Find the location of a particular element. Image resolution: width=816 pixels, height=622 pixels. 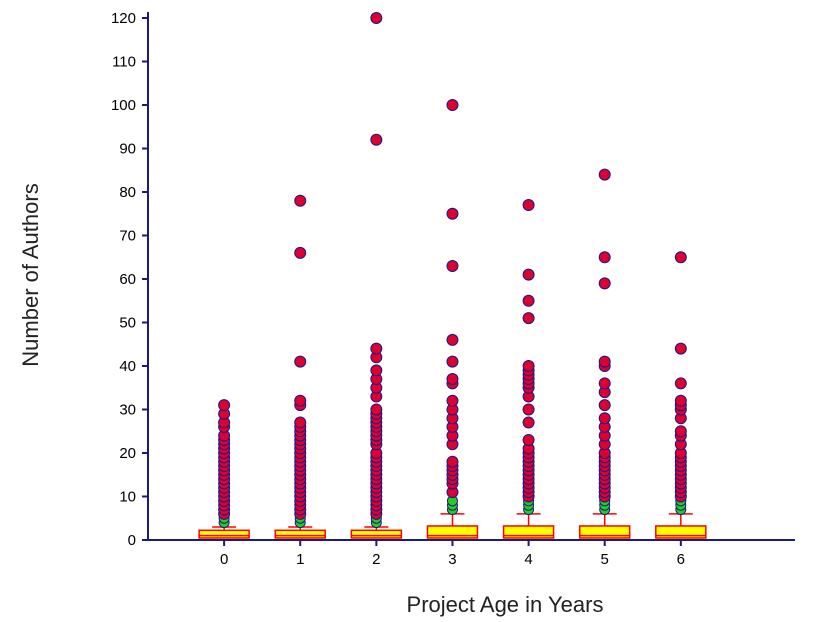

y-tick-label: 80 is located at coordinates (127, 192).